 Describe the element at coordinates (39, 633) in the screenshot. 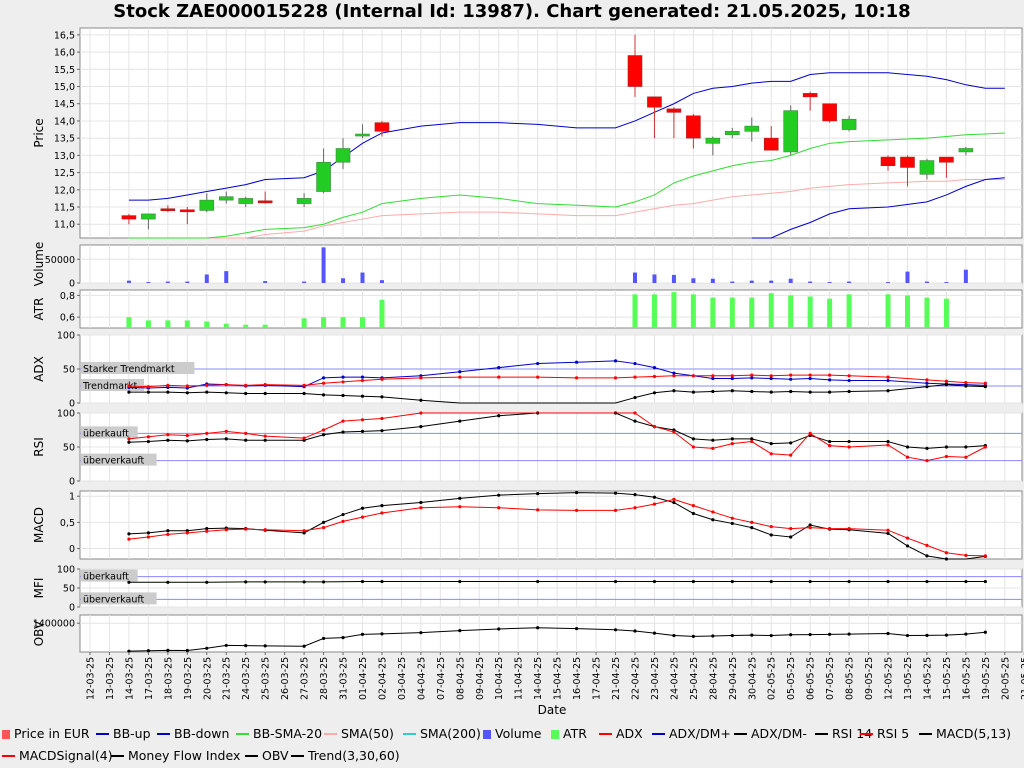

I see `obv-axis-label: OBV` at that location.